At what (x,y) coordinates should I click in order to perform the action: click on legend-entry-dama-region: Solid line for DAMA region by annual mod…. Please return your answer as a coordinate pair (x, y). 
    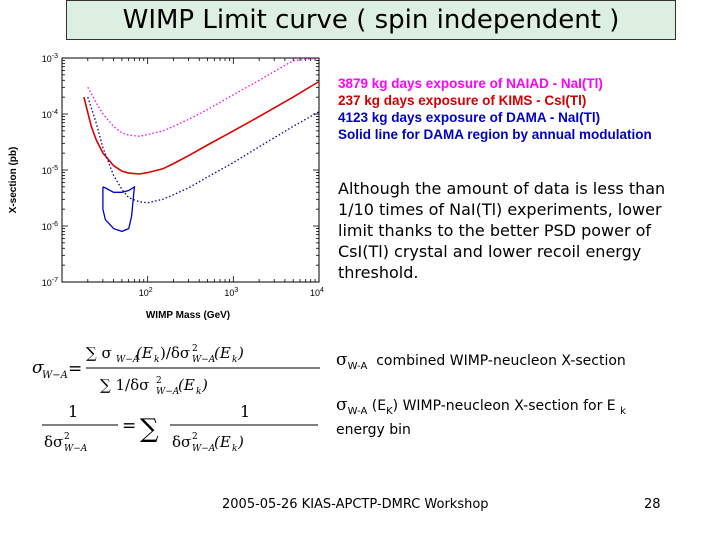
    Looking at the image, I should click on (495, 134).